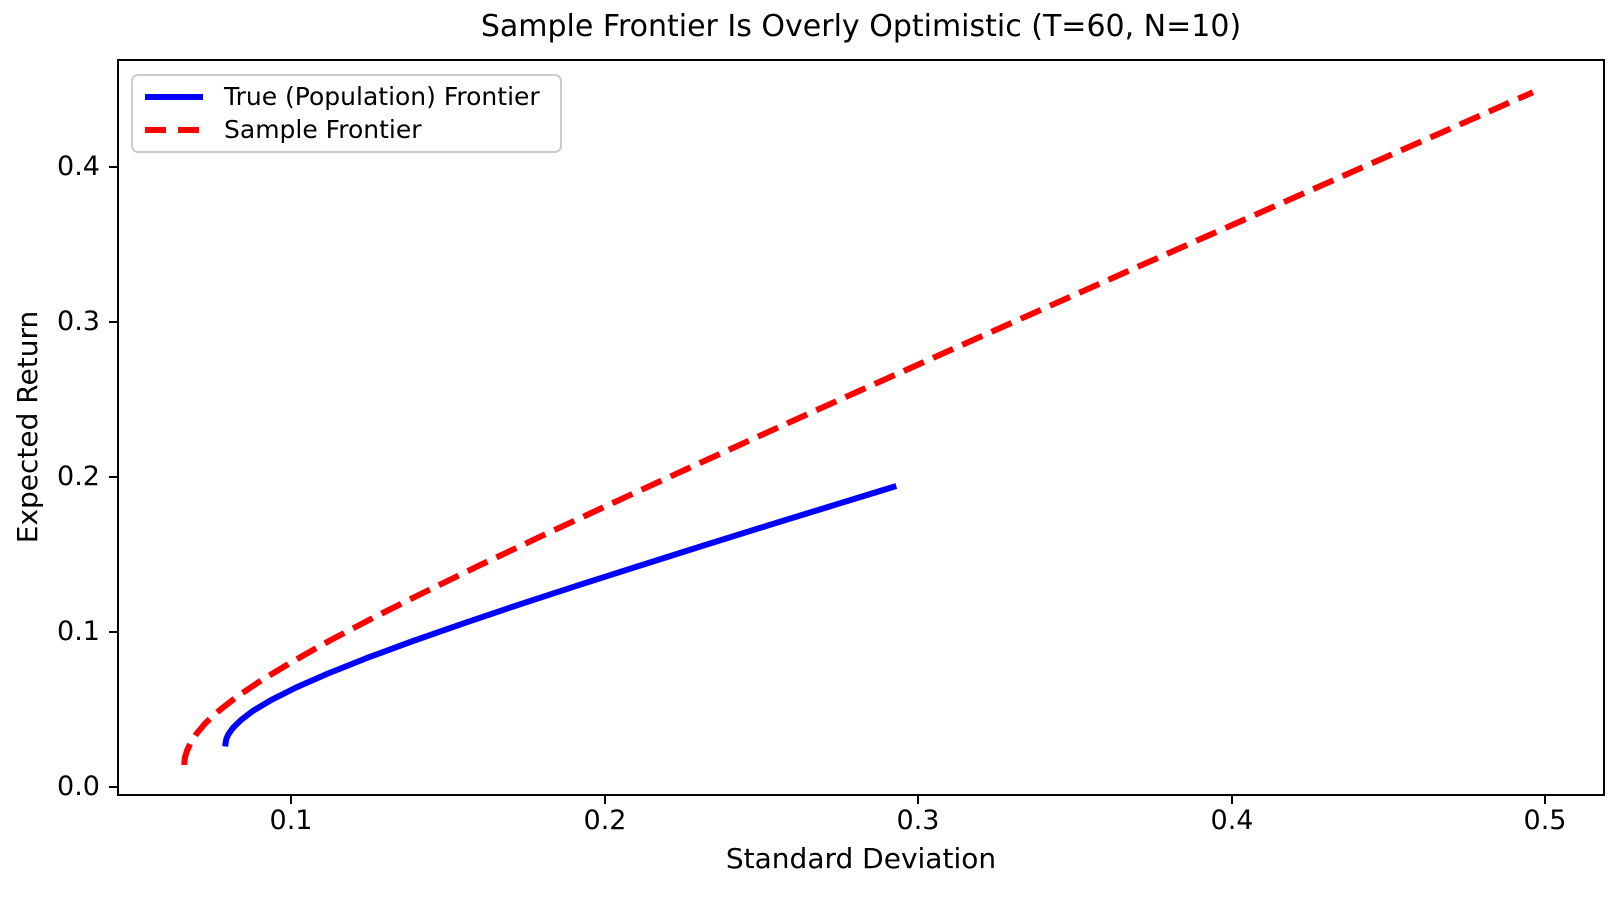 The image size is (1624, 898). I want to click on x-tick-label: 0.5, so click(1545, 820).